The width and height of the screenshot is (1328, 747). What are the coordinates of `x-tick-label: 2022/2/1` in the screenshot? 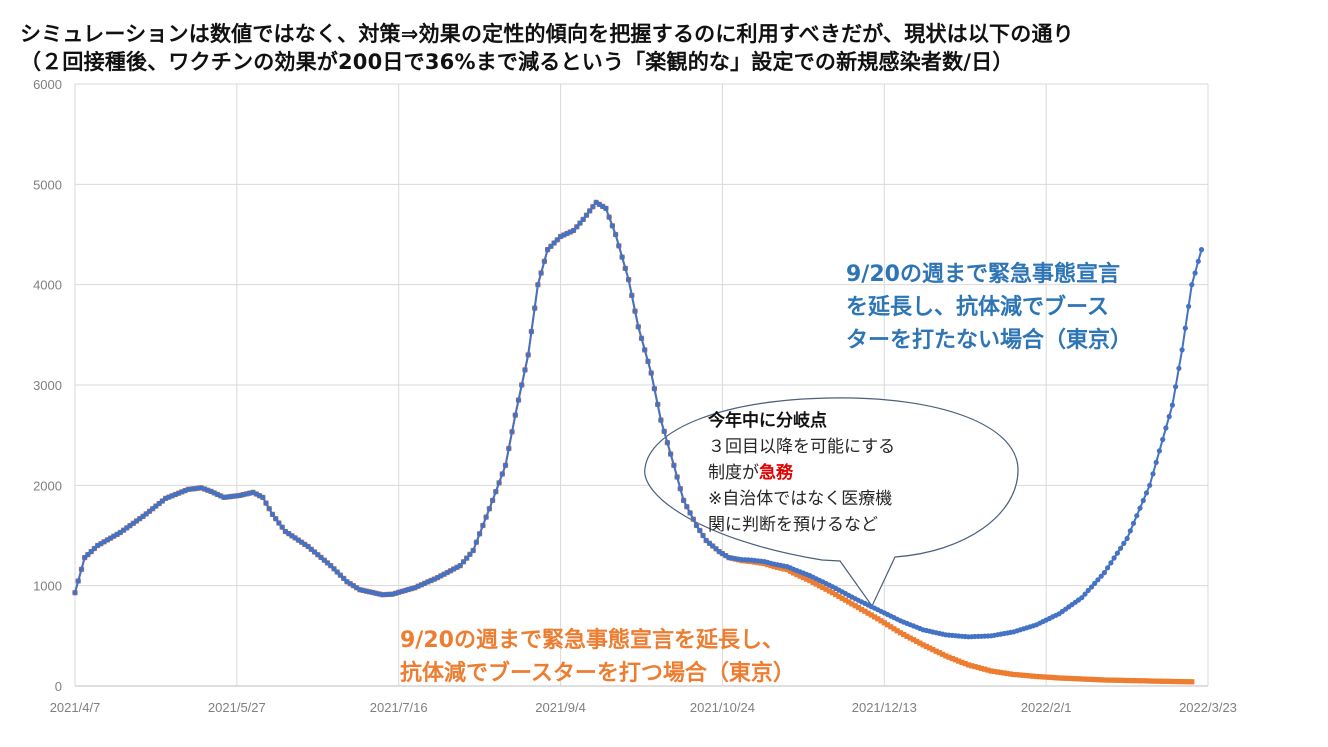 It's located at (1046, 707).